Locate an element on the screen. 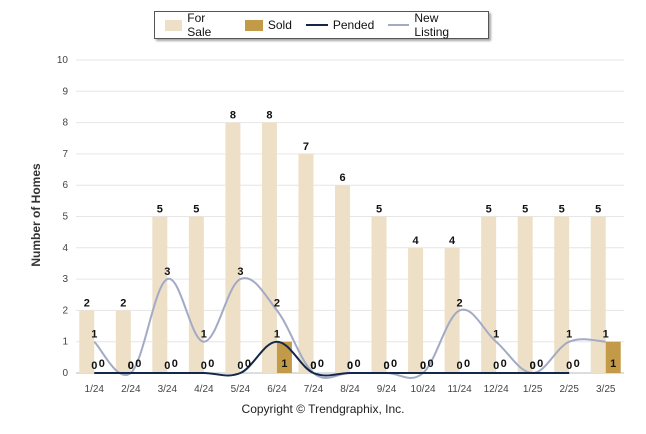 This screenshot has width=646, height=434. legend-item-new-listing: New Listing is located at coordinates (431, 25).